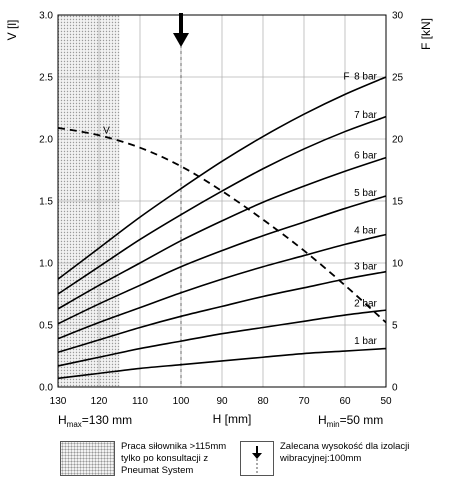 This screenshot has height=482, width=457. I want to click on force-curve-2-bar, so click(222, 338).